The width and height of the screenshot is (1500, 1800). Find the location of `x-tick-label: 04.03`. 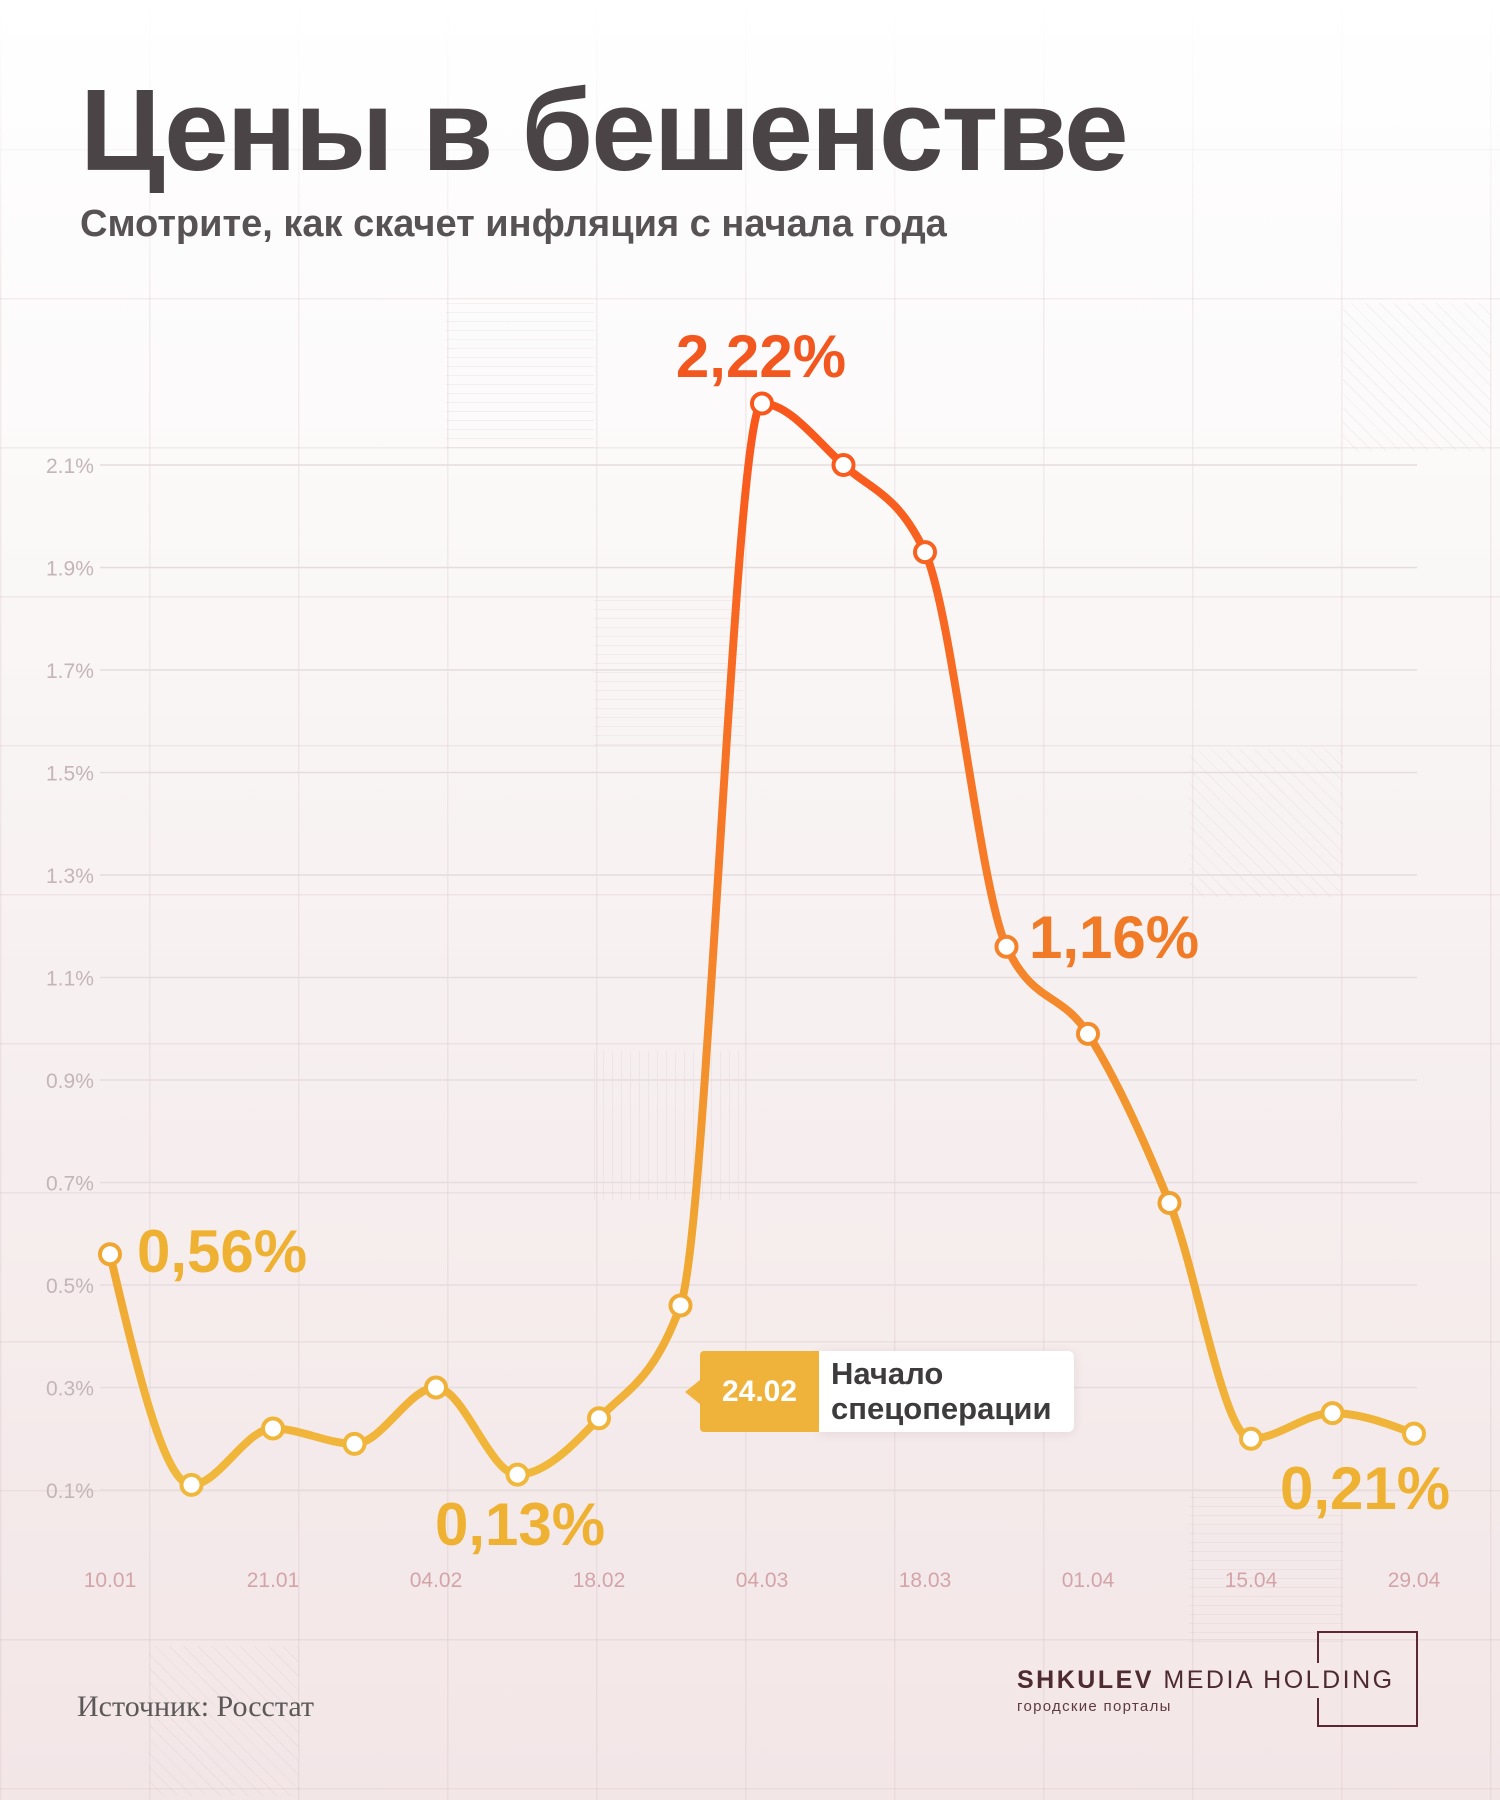

x-tick-label: 04.03 is located at coordinates (762, 1580).